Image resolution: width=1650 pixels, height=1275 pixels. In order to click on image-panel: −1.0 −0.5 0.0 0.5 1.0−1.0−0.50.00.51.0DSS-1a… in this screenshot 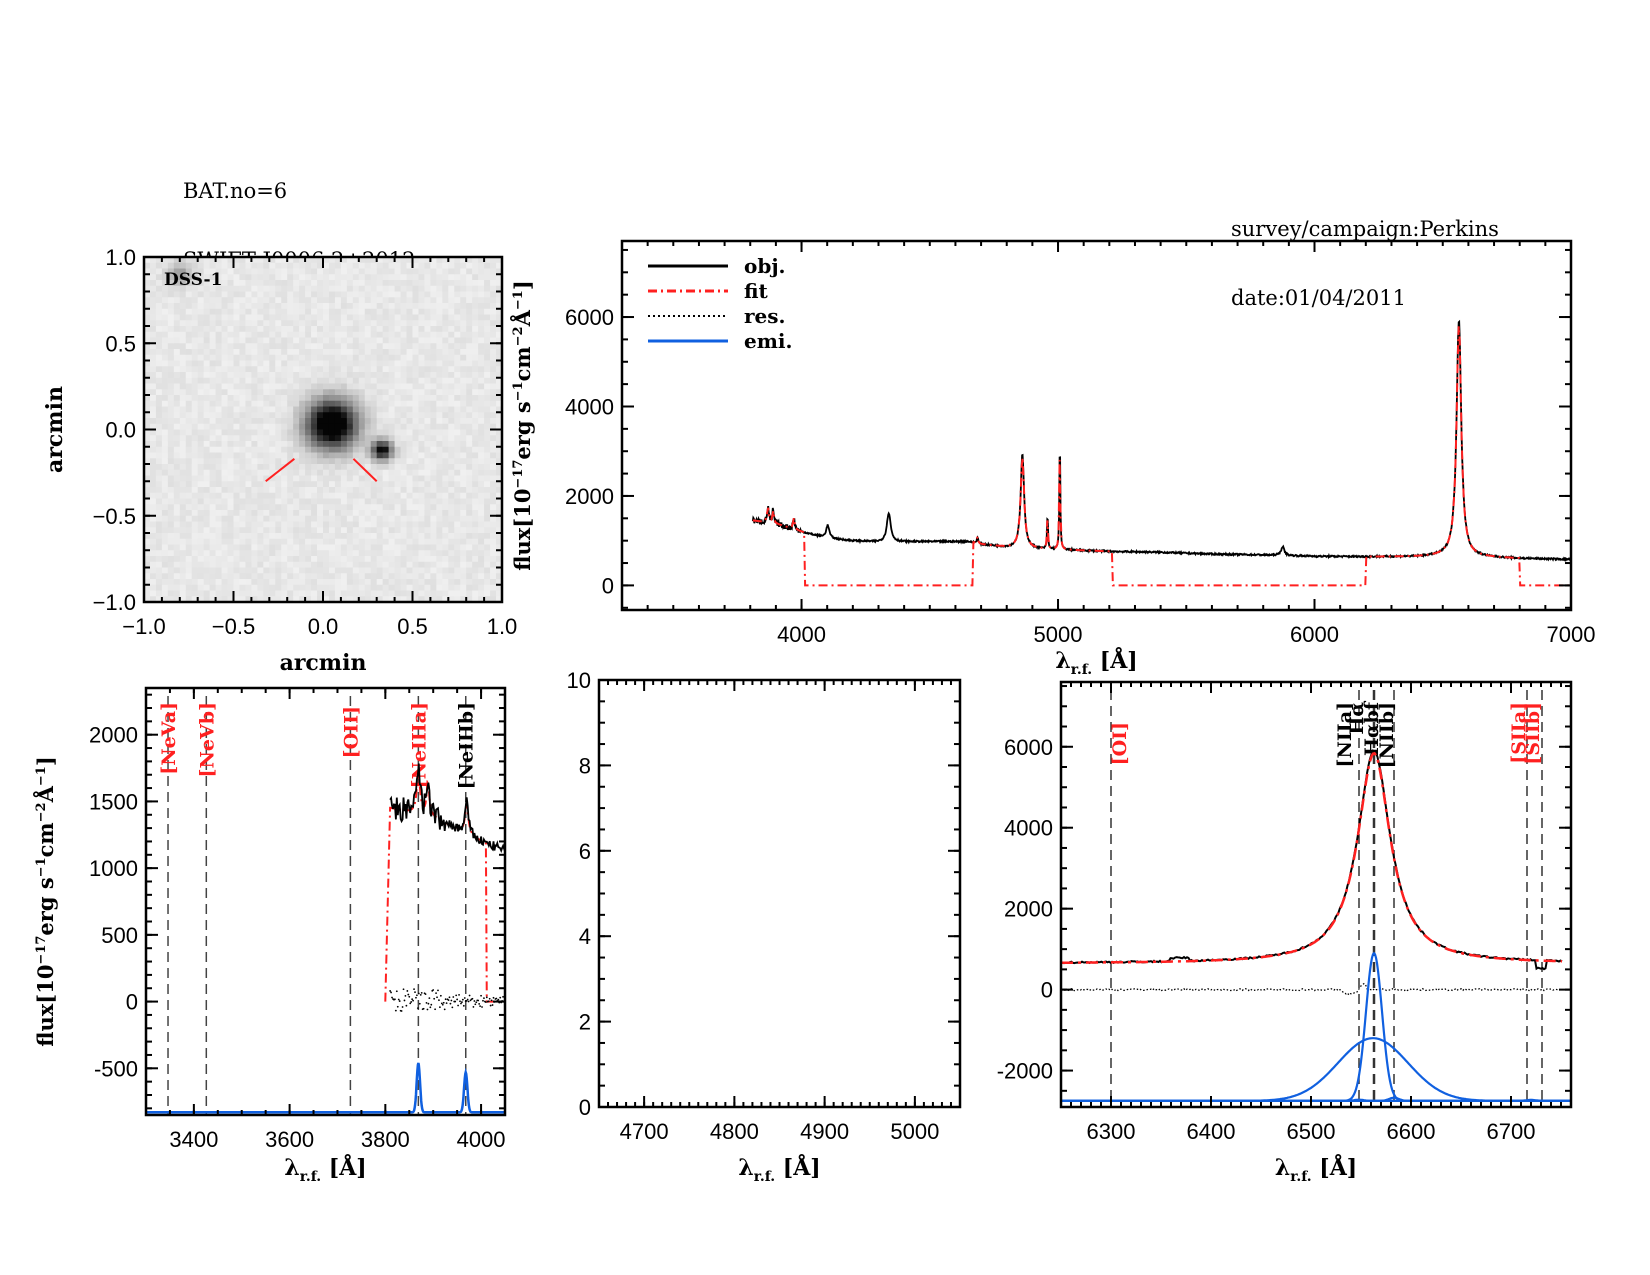, I will do `click(279, 460)`.